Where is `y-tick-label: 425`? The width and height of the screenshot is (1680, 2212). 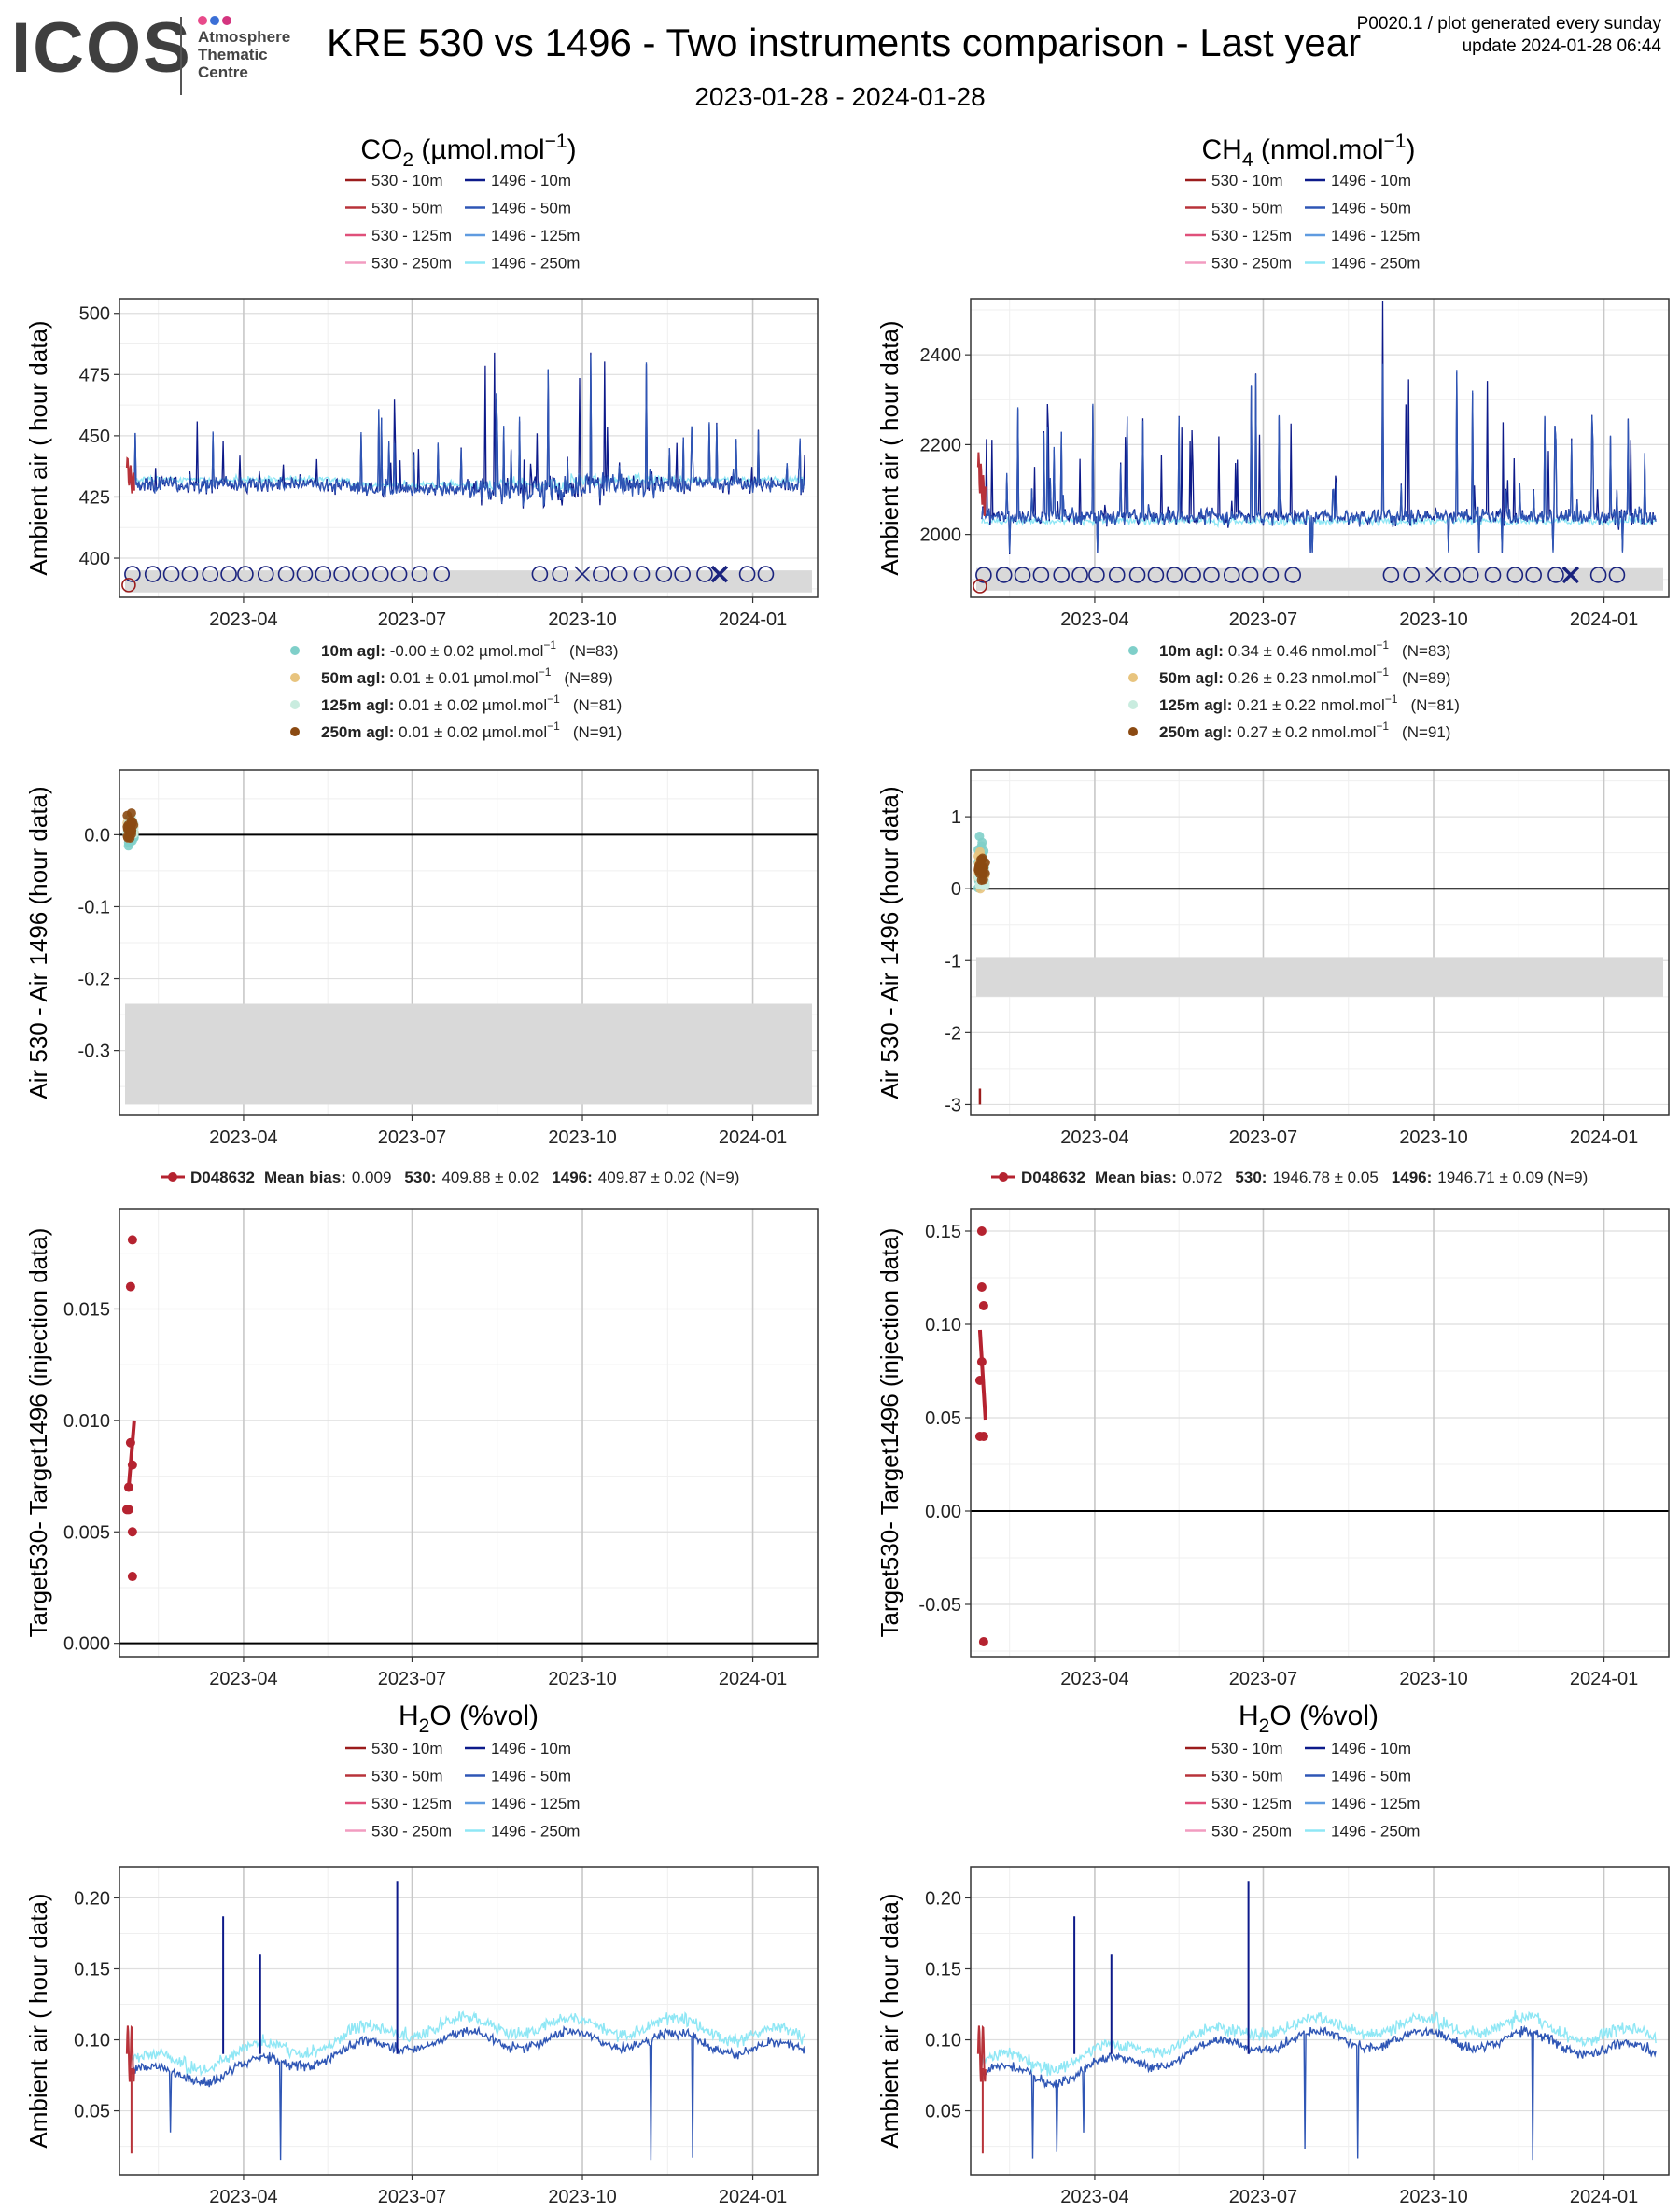
y-tick-label: 425 is located at coordinates (94, 497).